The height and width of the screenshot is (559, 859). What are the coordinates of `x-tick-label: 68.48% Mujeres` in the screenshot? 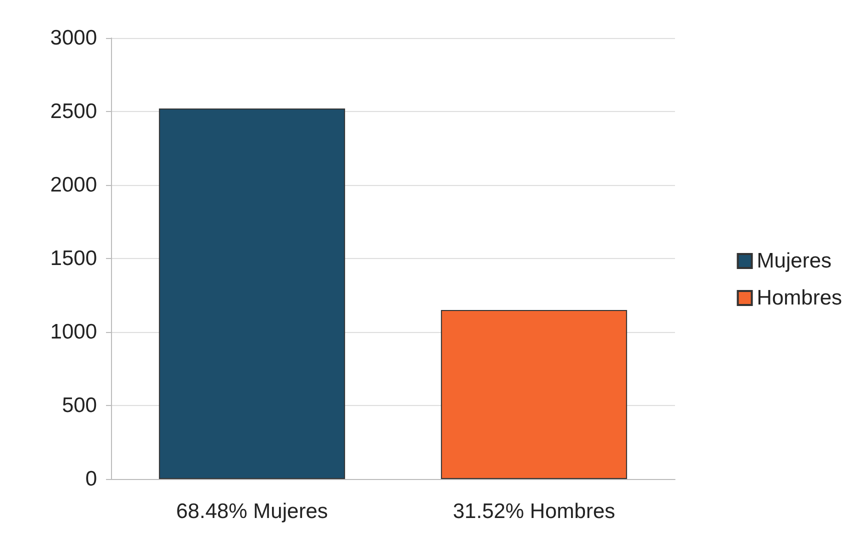 It's located at (252, 511).